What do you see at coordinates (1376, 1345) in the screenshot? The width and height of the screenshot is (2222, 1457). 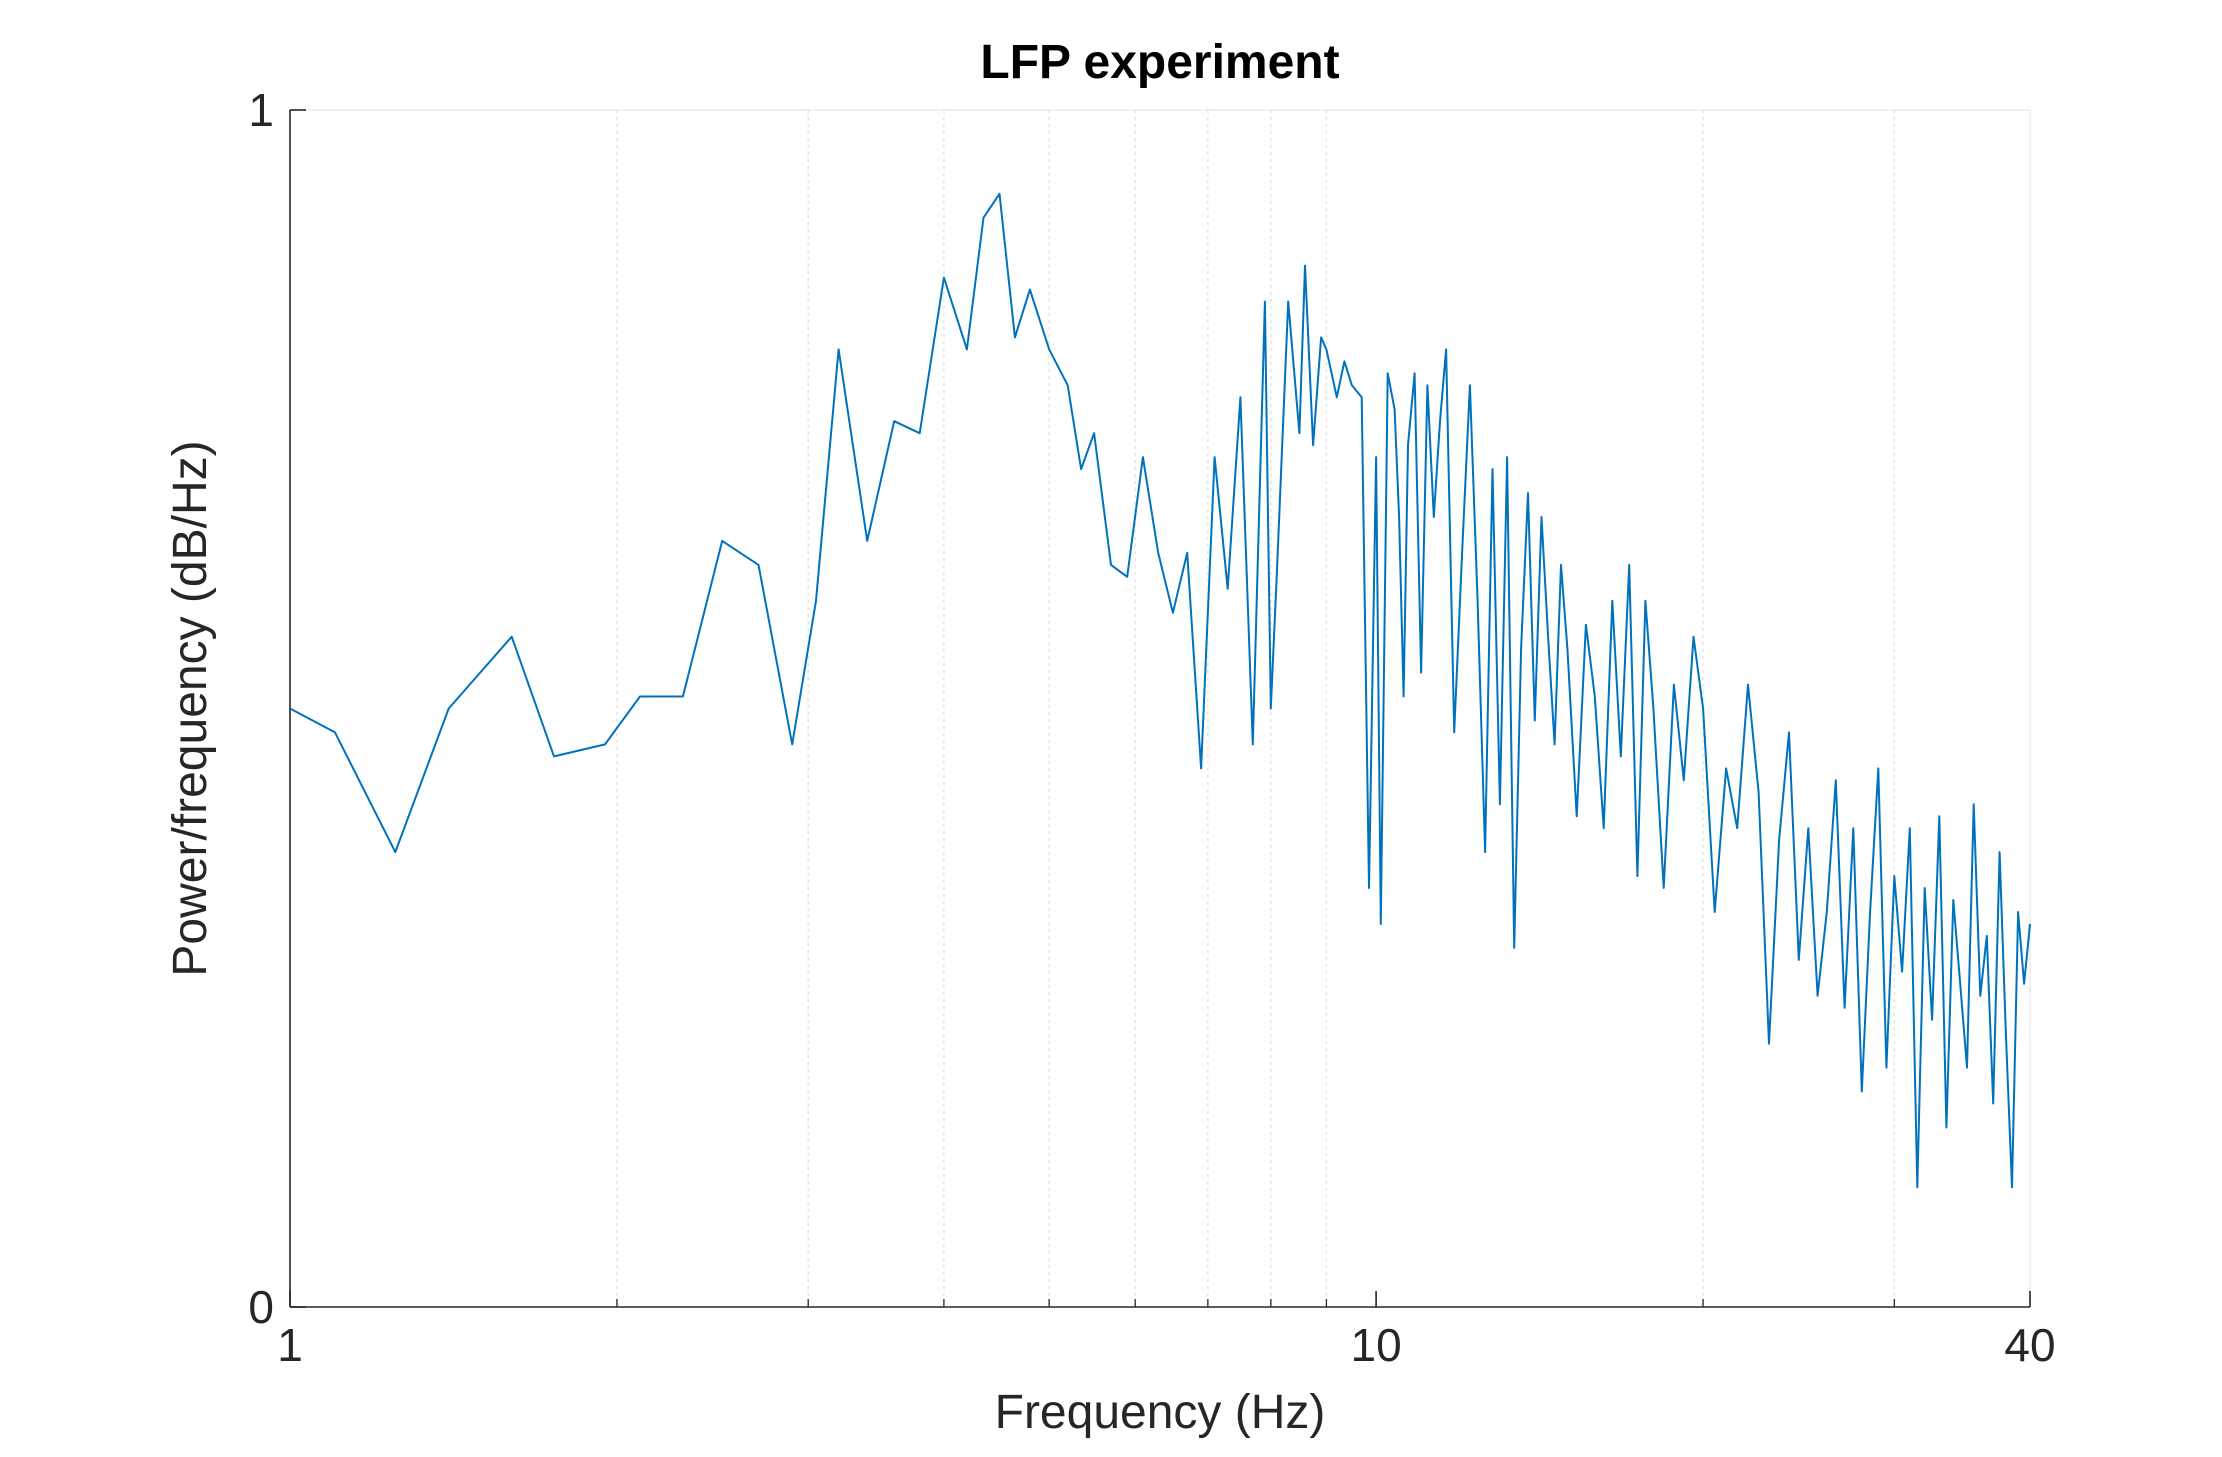 I see `x-tick-label: 10` at bounding box center [1376, 1345].